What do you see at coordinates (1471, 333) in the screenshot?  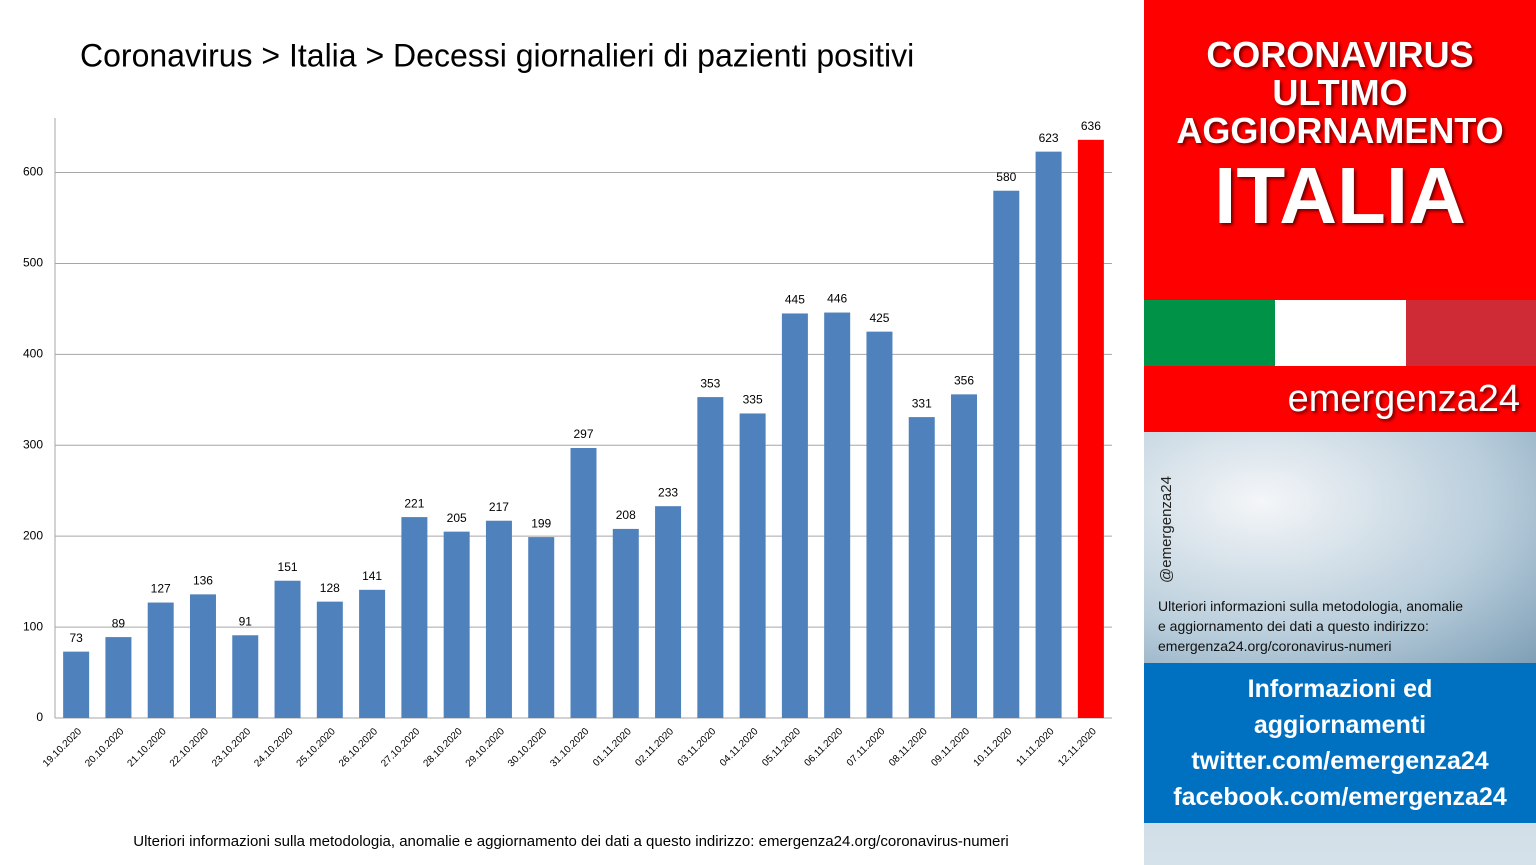 I see `flag-red` at bounding box center [1471, 333].